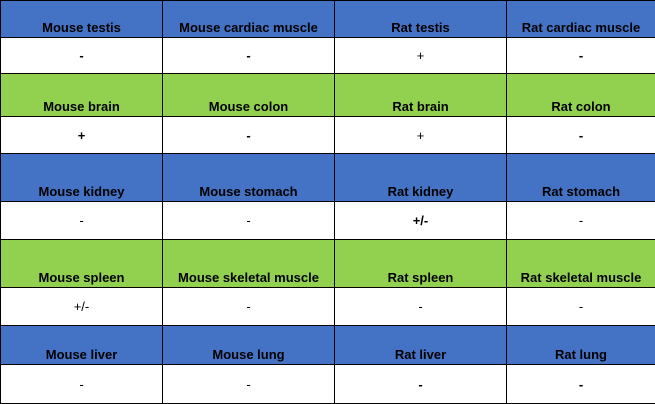 The height and width of the screenshot is (404, 655). What do you see at coordinates (82, 135) in the screenshot?
I see `value-cell-mouse-brain: +` at bounding box center [82, 135].